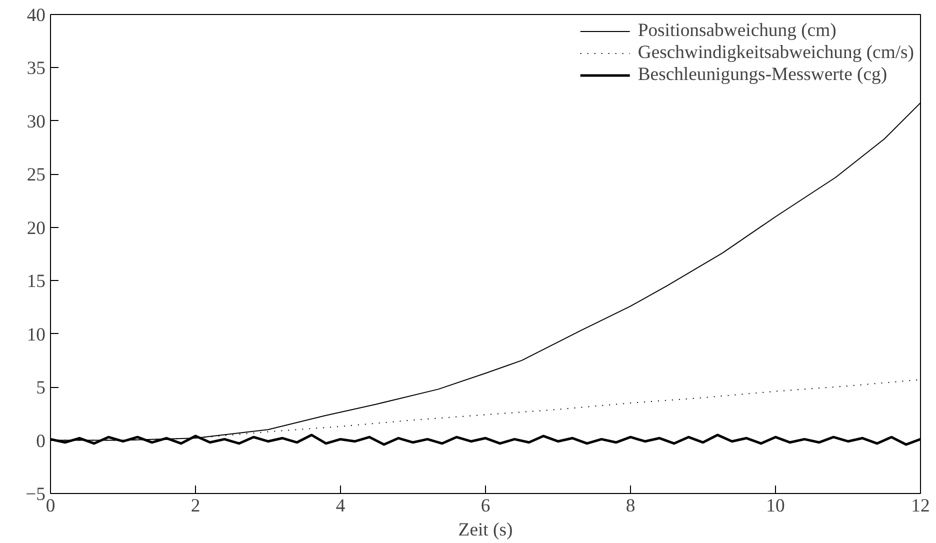 The height and width of the screenshot is (543, 936). I want to click on y-tick-label: 5, so click(41, 388).